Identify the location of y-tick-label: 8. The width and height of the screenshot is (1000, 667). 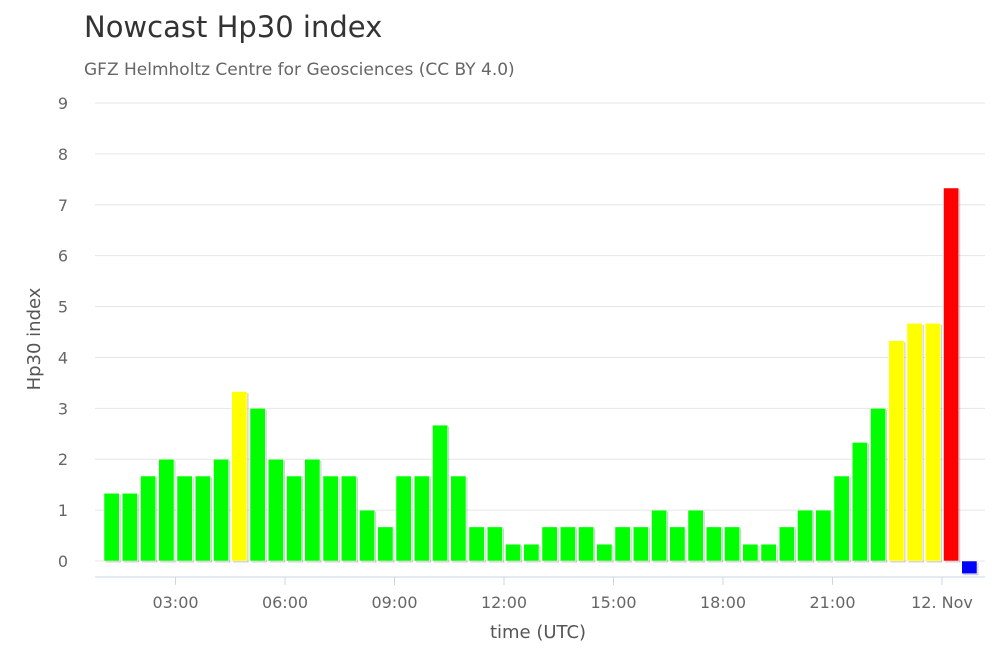
(63, 154).